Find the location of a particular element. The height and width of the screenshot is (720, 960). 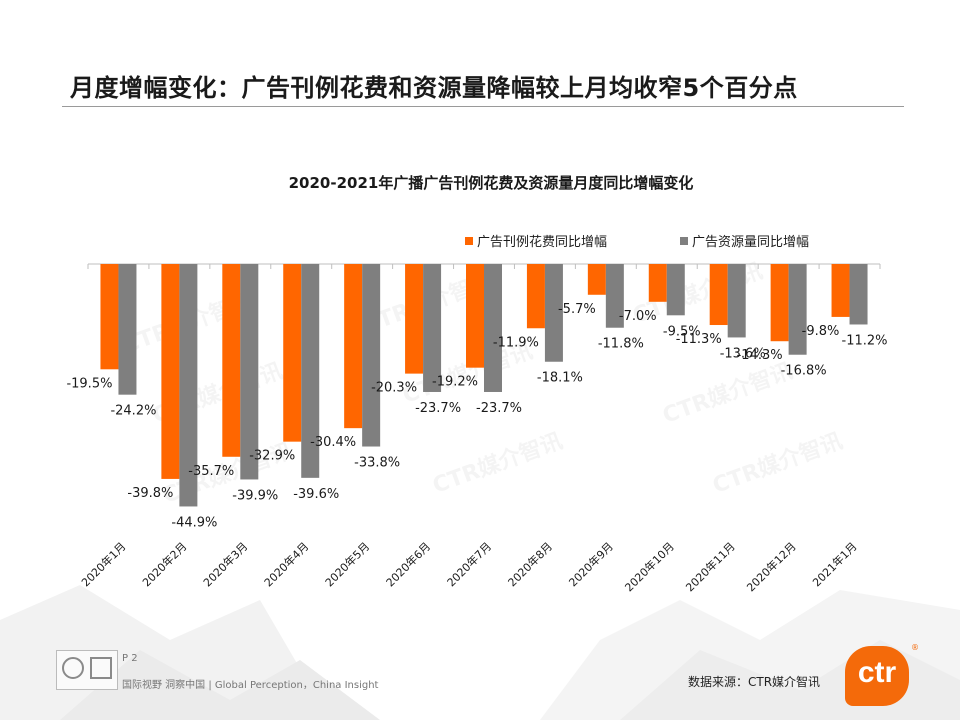

legend-swatch-volume is located at coordinates (684, 241).